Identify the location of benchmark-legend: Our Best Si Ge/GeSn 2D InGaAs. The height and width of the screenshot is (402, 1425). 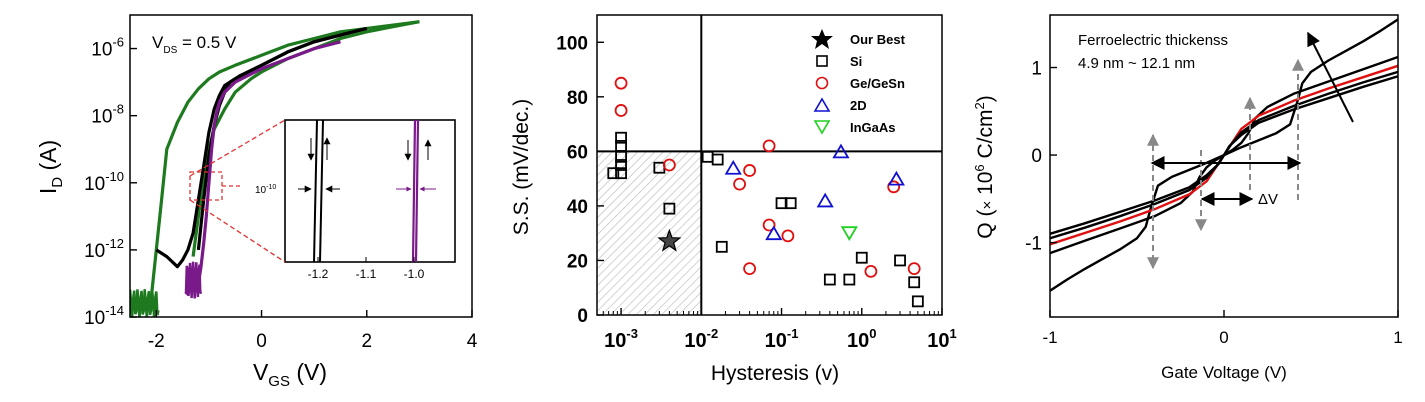
(858, 82).